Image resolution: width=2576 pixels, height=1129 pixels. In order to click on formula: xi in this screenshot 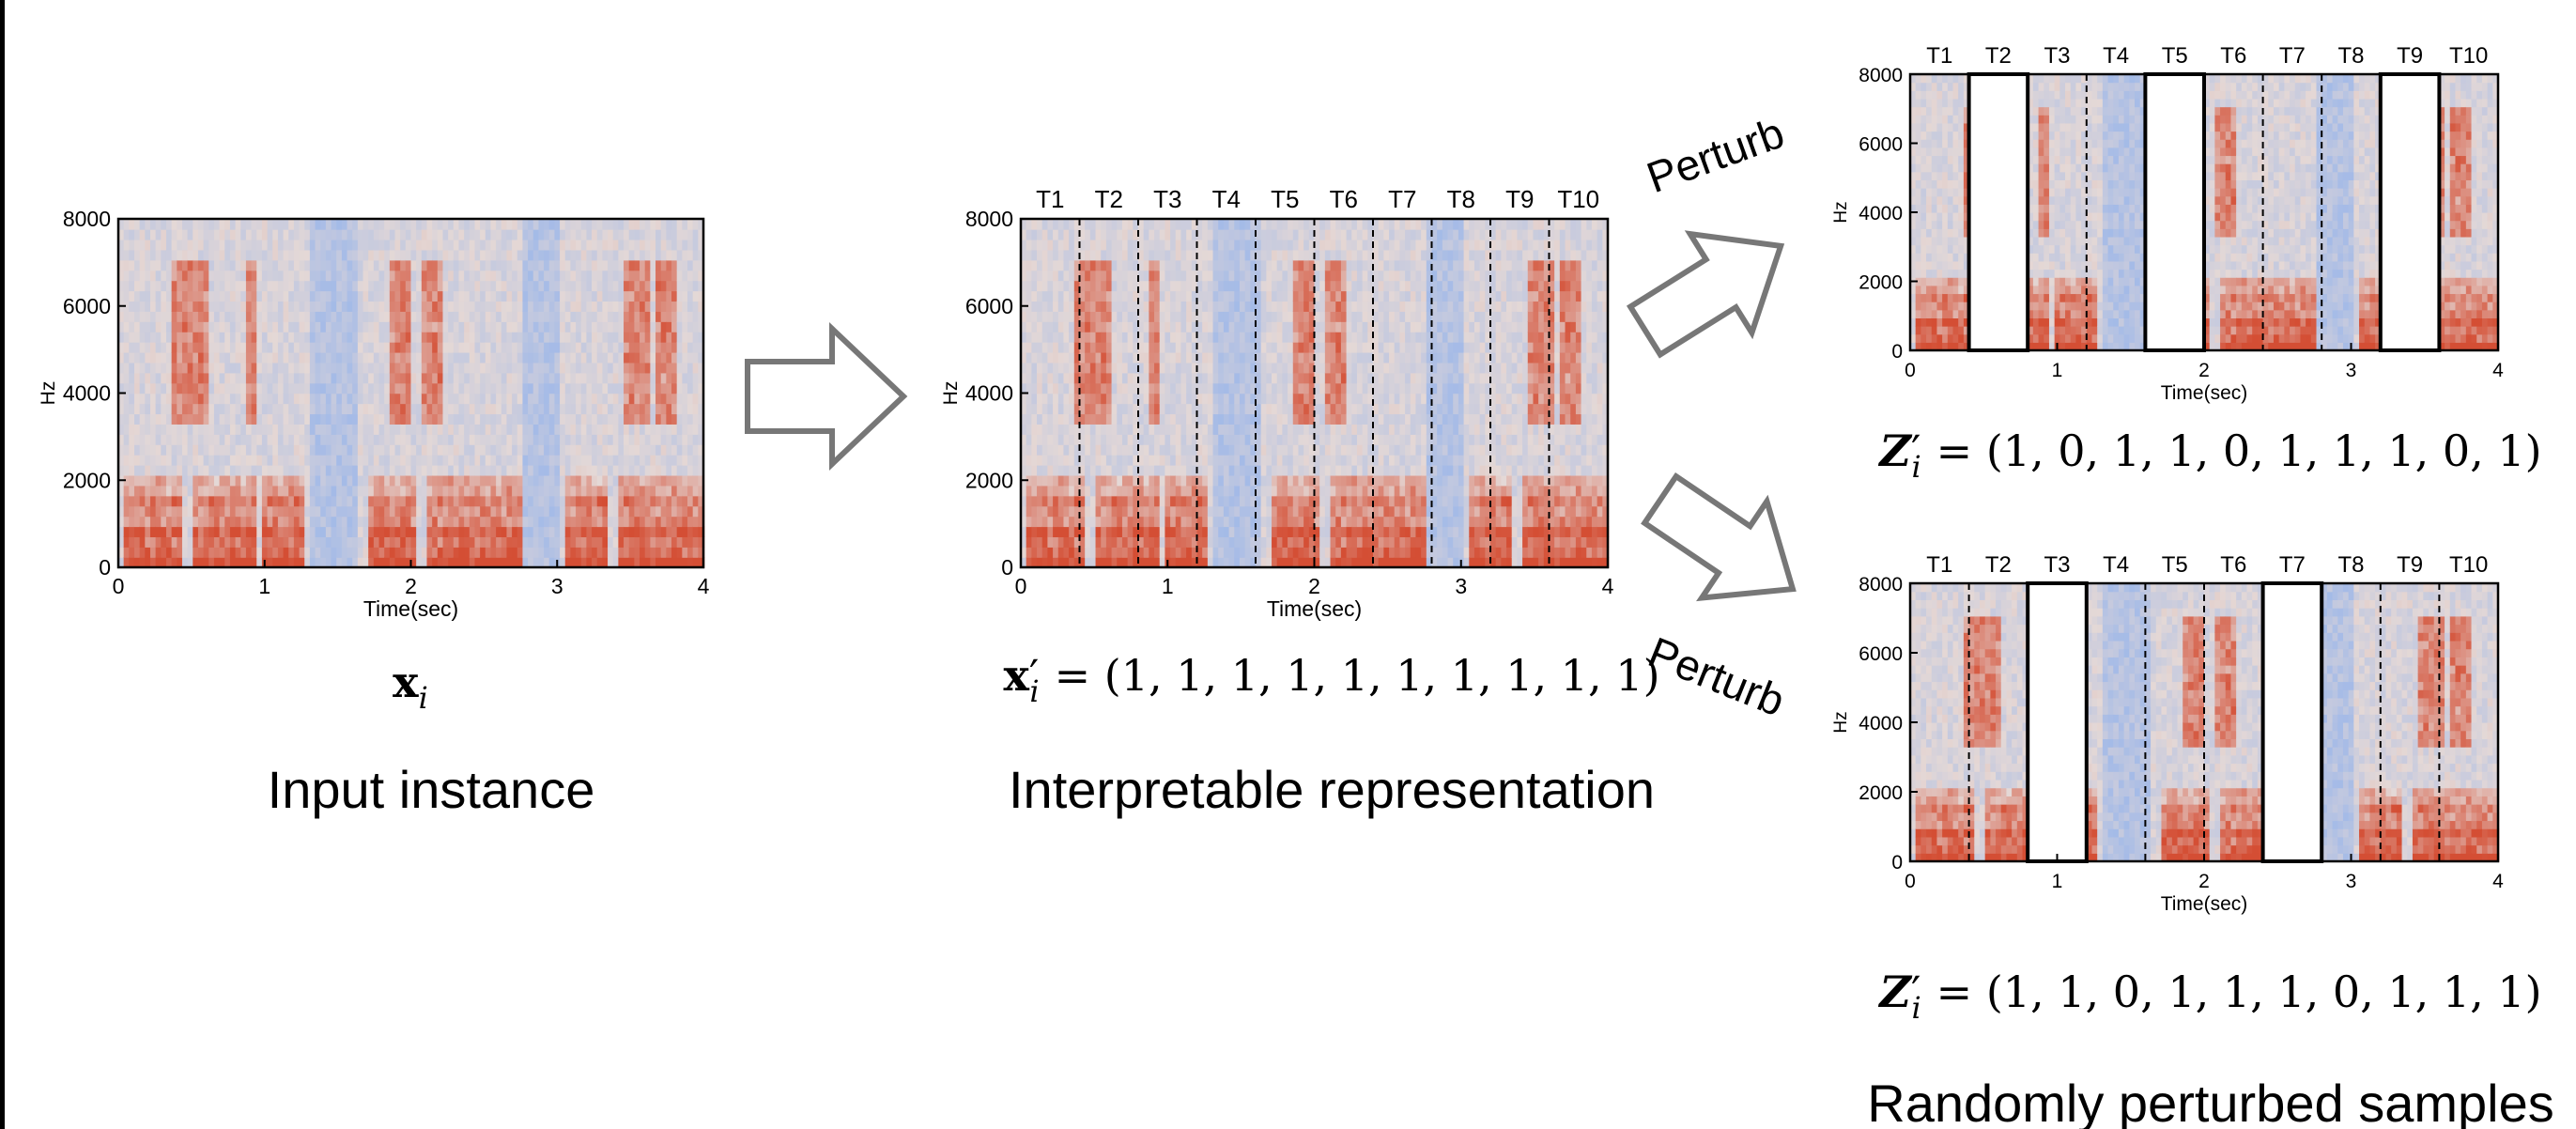, I will do `click(410, 686)`.